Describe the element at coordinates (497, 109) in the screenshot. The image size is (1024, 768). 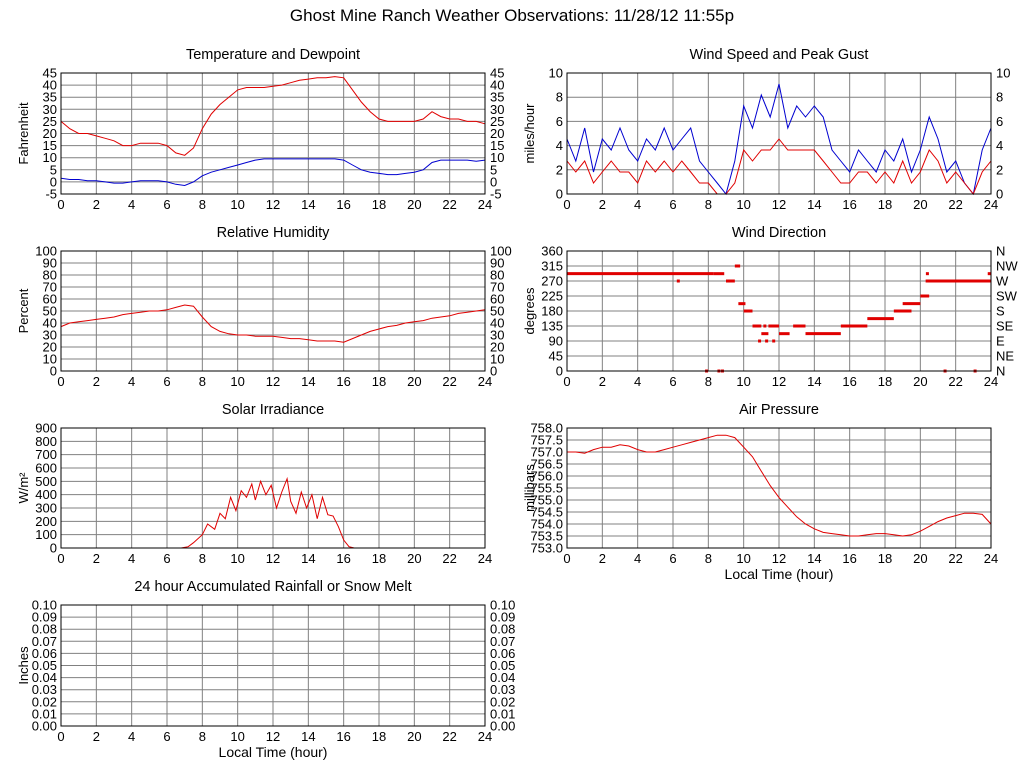
I see `temperature-y-tick-label-right: 30` at that location.